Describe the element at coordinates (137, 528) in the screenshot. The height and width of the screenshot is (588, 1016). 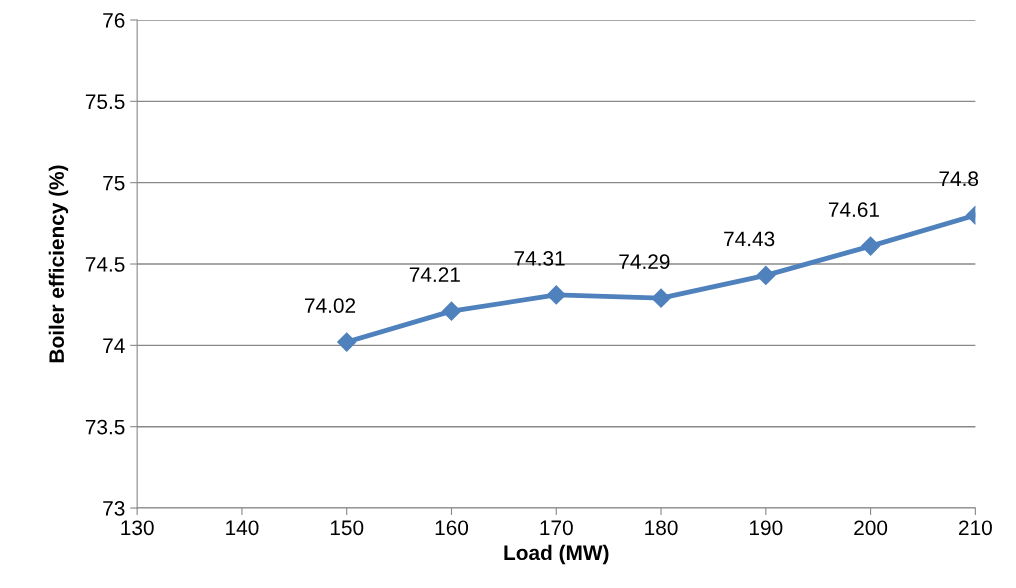
I see `x-tick-label: 130` at that location.